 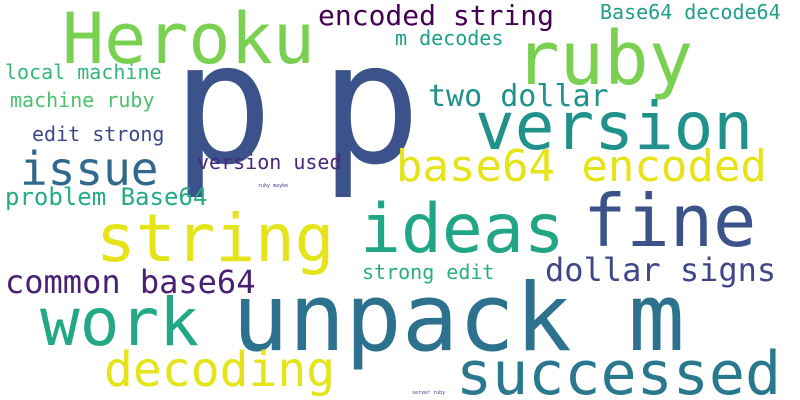 What do you see at coordinates (429, 393) in the screenshot?
I see `word-server-ruby: server ruby` at bounding box center [429, 393].